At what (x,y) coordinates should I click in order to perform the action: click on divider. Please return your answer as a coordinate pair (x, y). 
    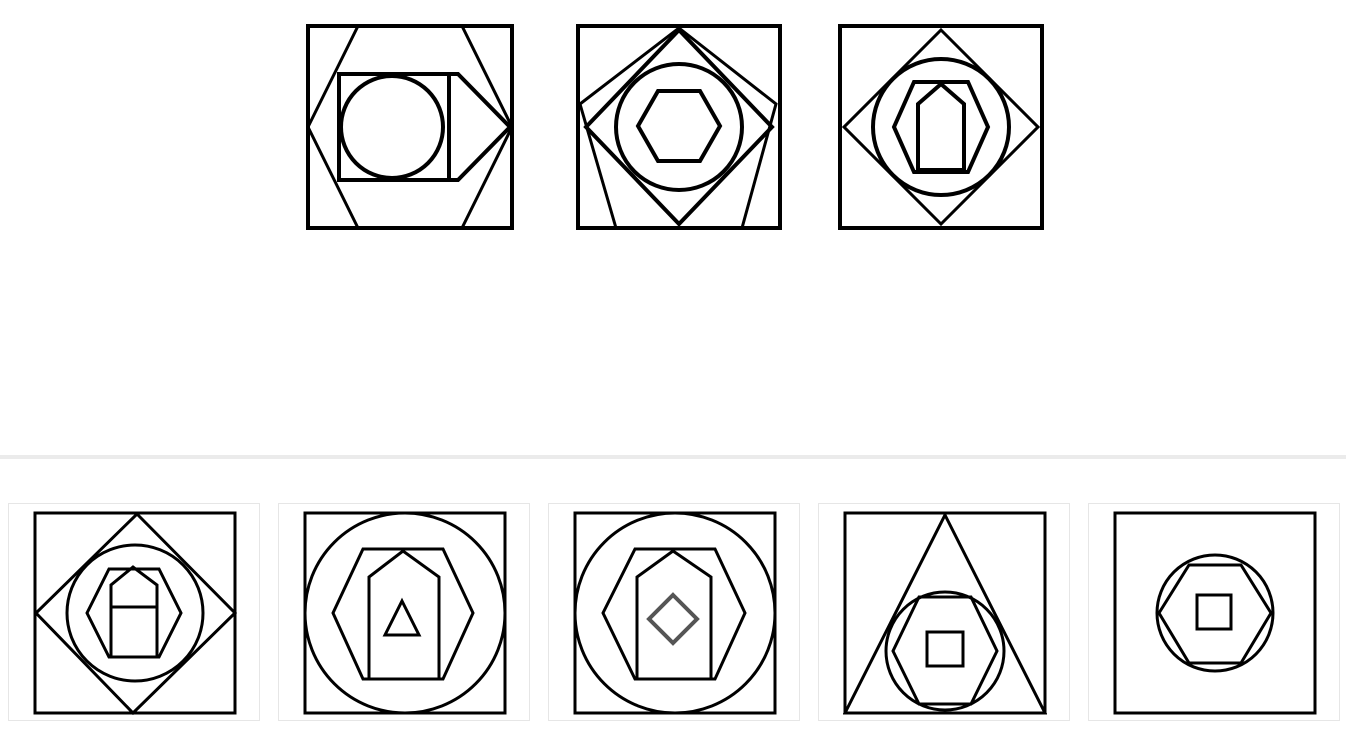
    Looking at the image, I should click on (673, 457).